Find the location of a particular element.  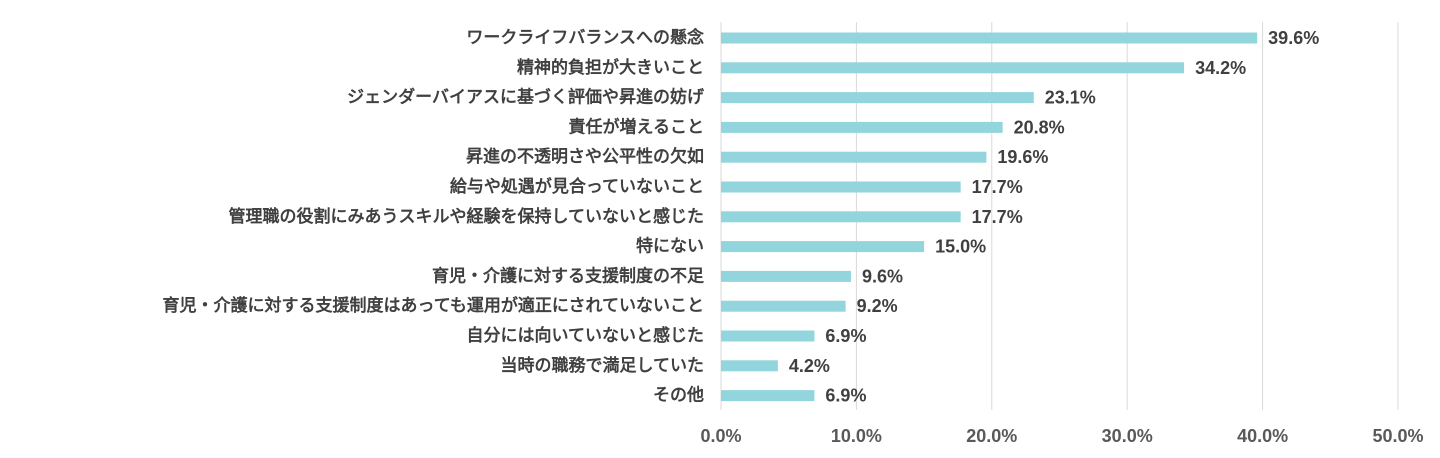

data-label: 15.0% is located at coordinates (960, 247).